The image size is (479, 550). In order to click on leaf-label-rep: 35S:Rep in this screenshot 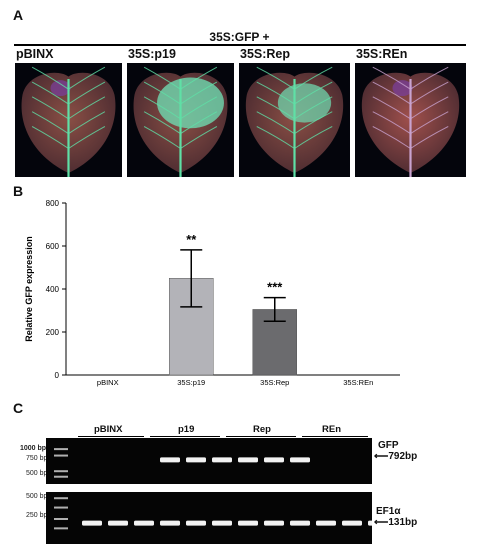, I will do `click(265, 54)`.